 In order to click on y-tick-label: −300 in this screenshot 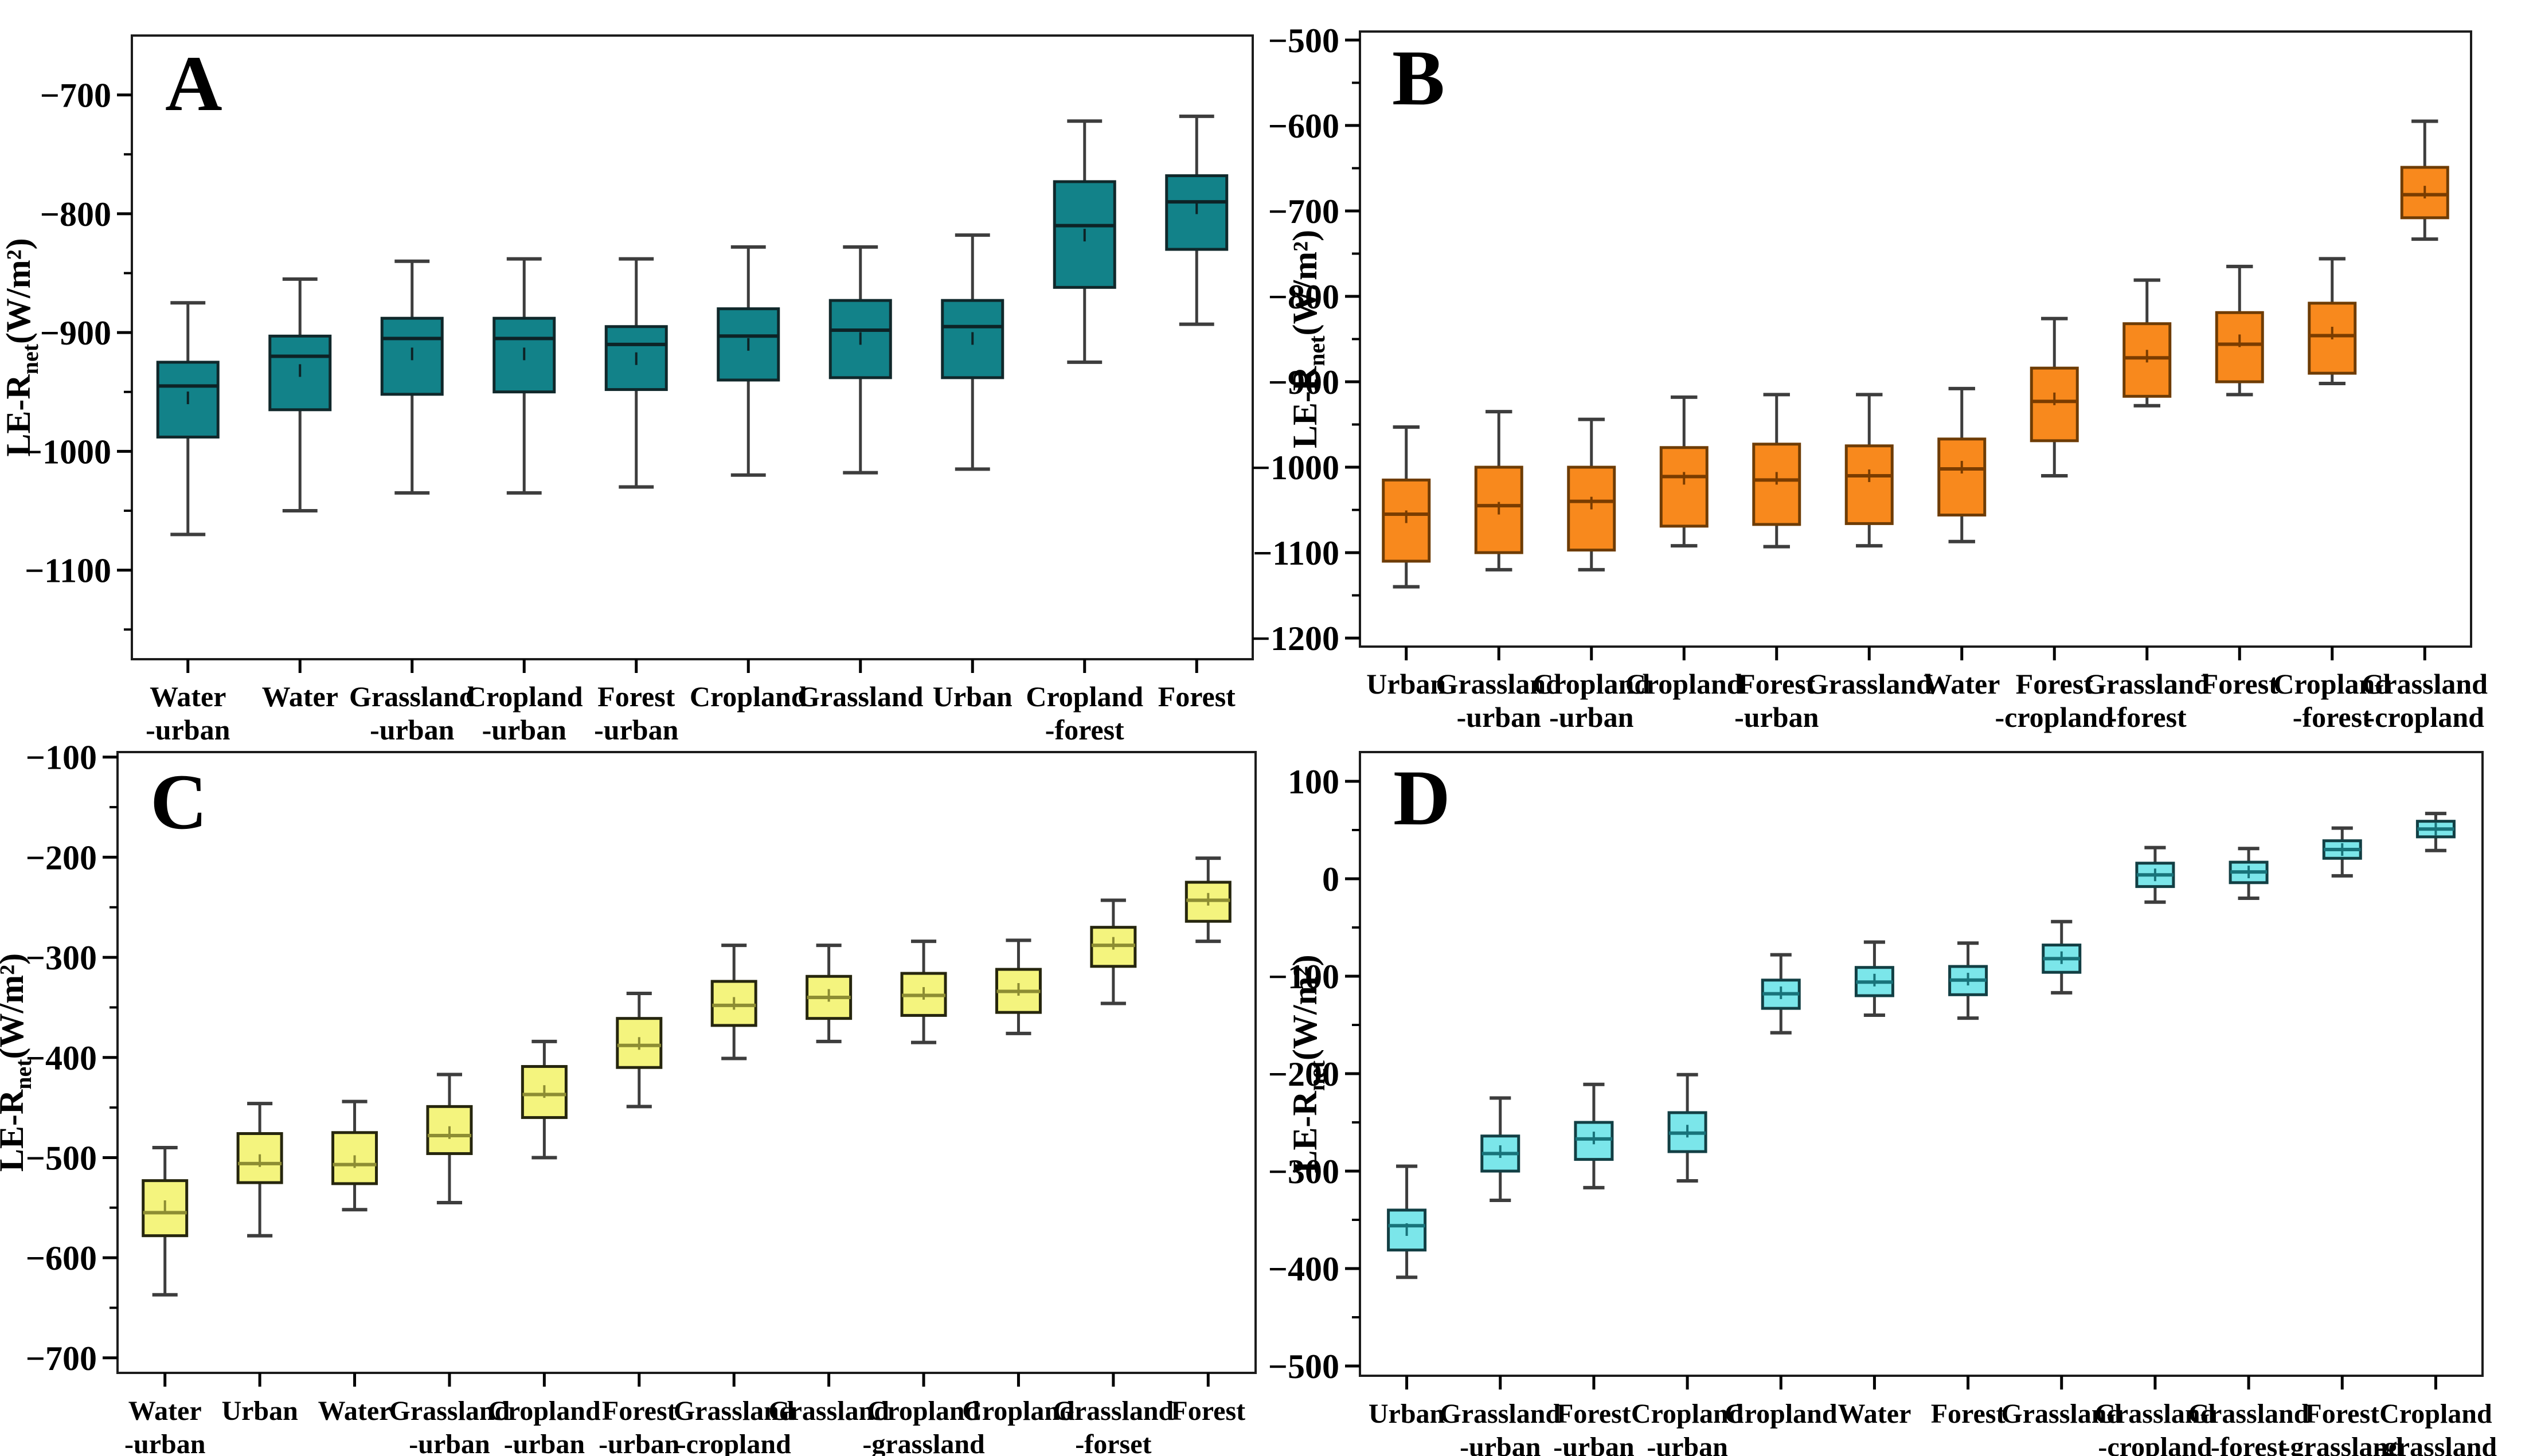, I will do `click(61, 958)`.